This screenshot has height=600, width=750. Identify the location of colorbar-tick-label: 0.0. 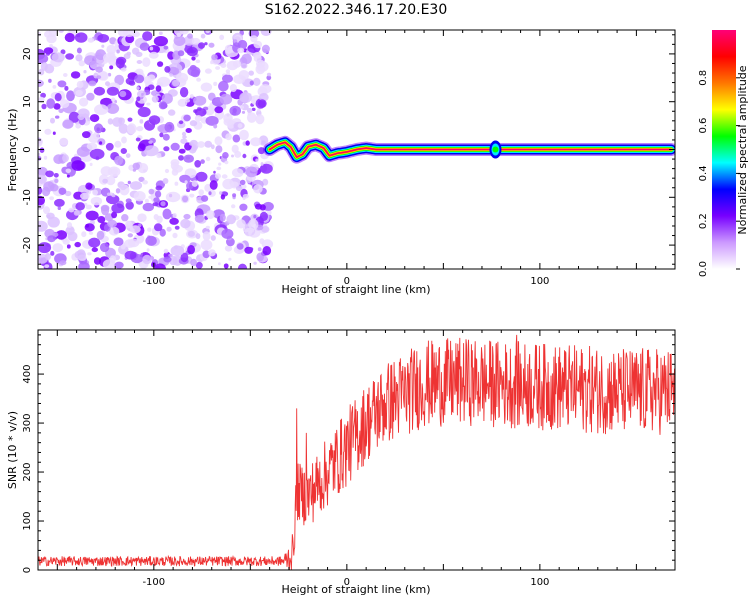
(703, 269).